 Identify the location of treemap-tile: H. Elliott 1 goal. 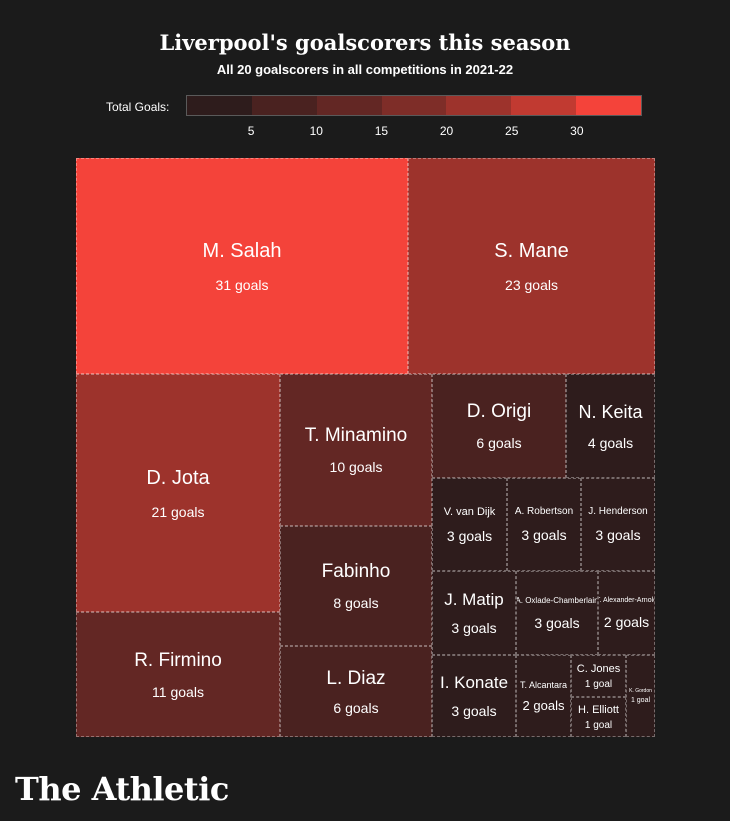
(598, 717).